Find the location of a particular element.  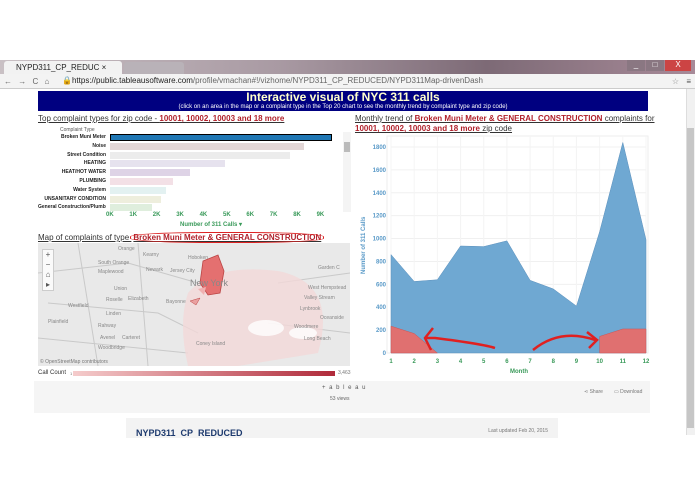

x-tick: 7K is located at coordinates (273, 215).